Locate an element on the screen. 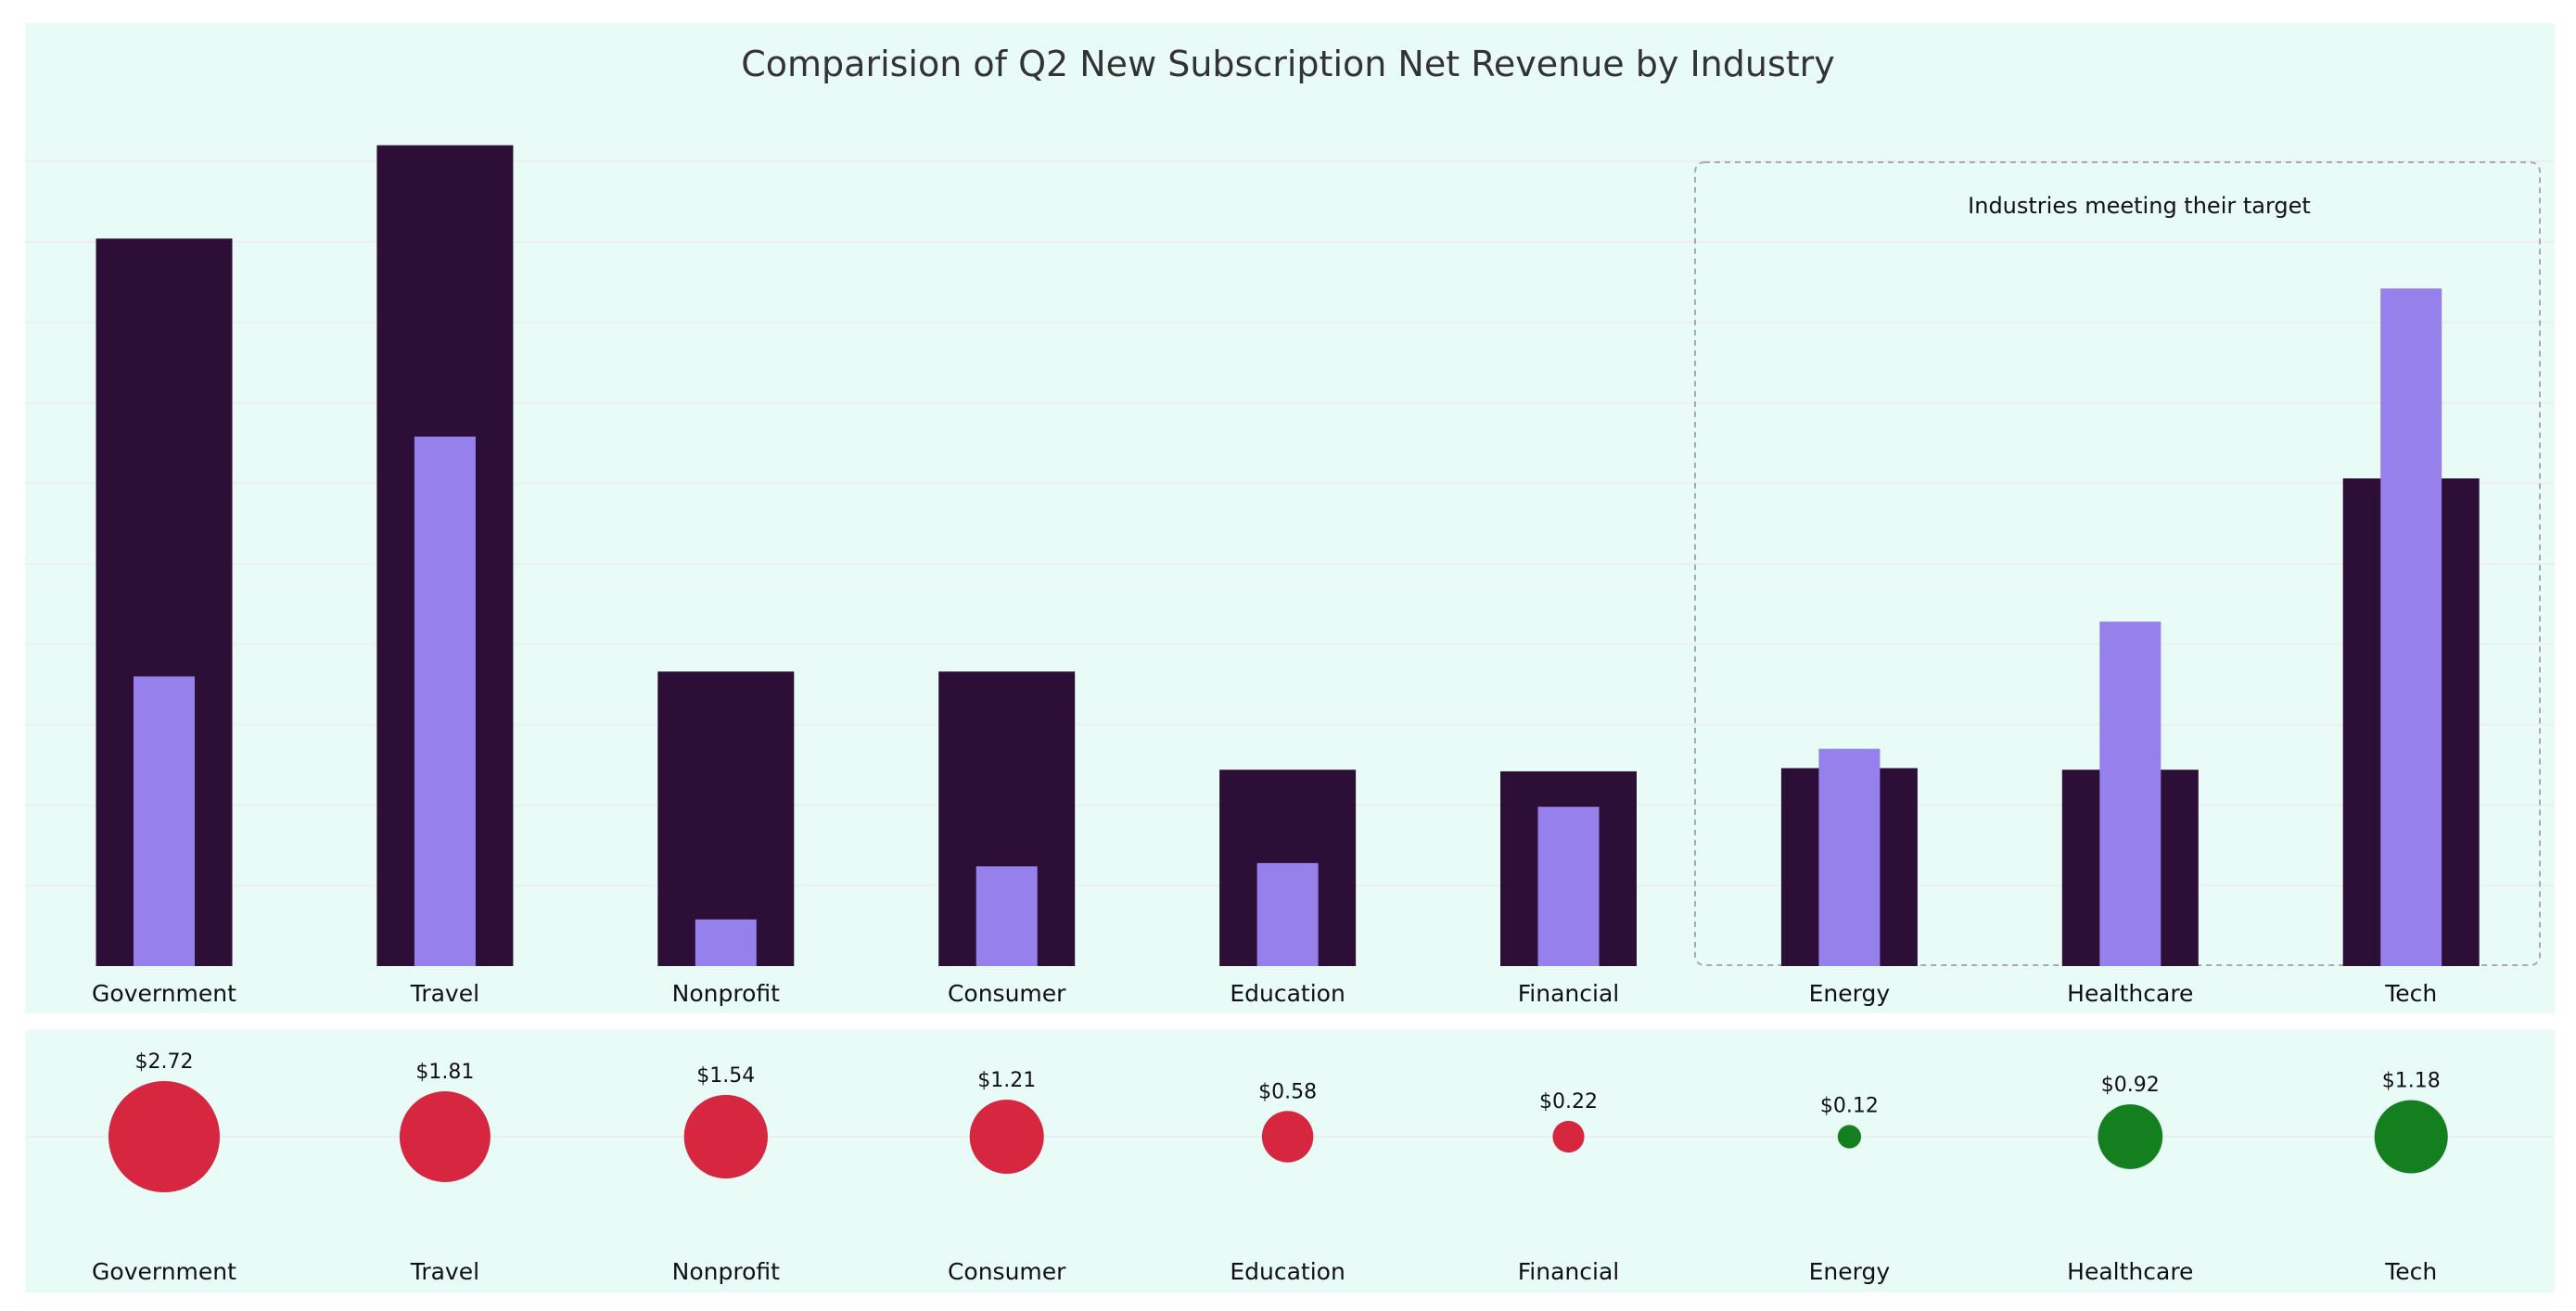 The height and width of the screenshot is (1311, 2576). bubble-value-label: $1.54 is located at coordinates (726, 1076).